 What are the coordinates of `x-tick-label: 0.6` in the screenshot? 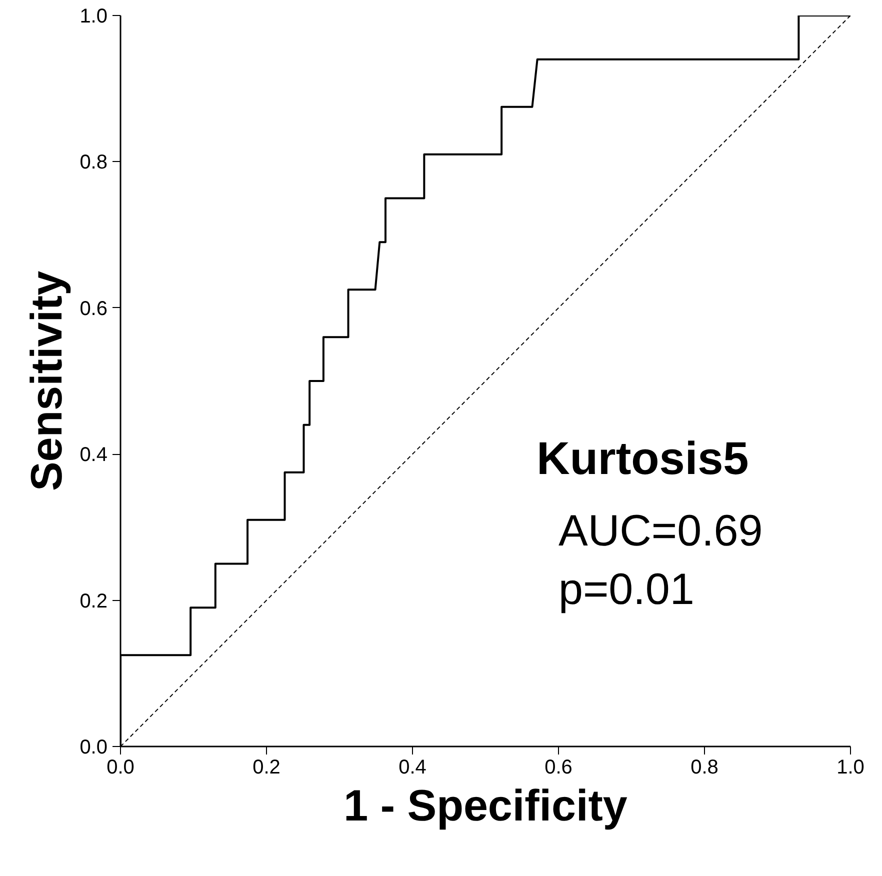 It's located at (558, 767).